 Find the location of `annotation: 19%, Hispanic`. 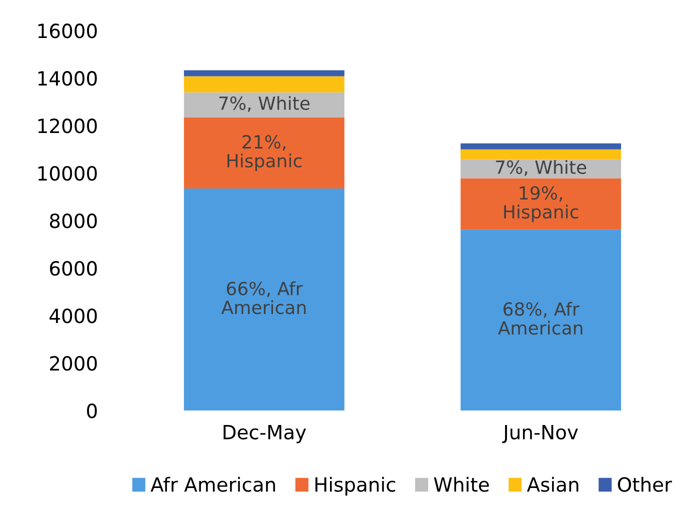

annotation: 19%, Hispanic is located at coordinates (541, 204).